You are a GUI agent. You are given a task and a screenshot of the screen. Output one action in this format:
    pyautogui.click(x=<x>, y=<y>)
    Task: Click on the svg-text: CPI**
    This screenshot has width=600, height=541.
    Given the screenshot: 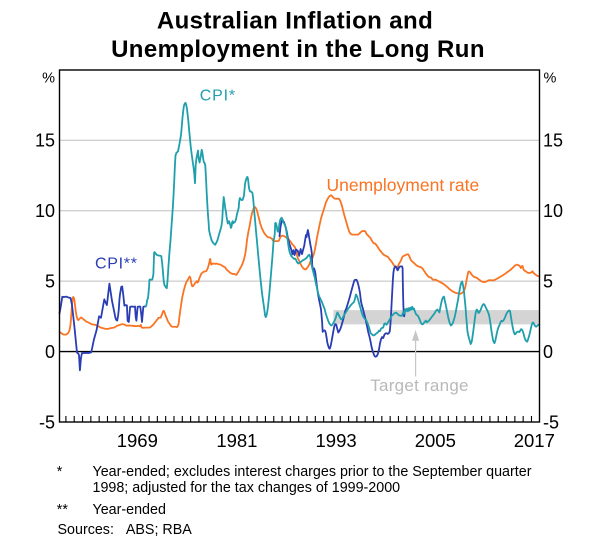 What is the action you would take?
    pyautogui.click(x=116, y=263)
    